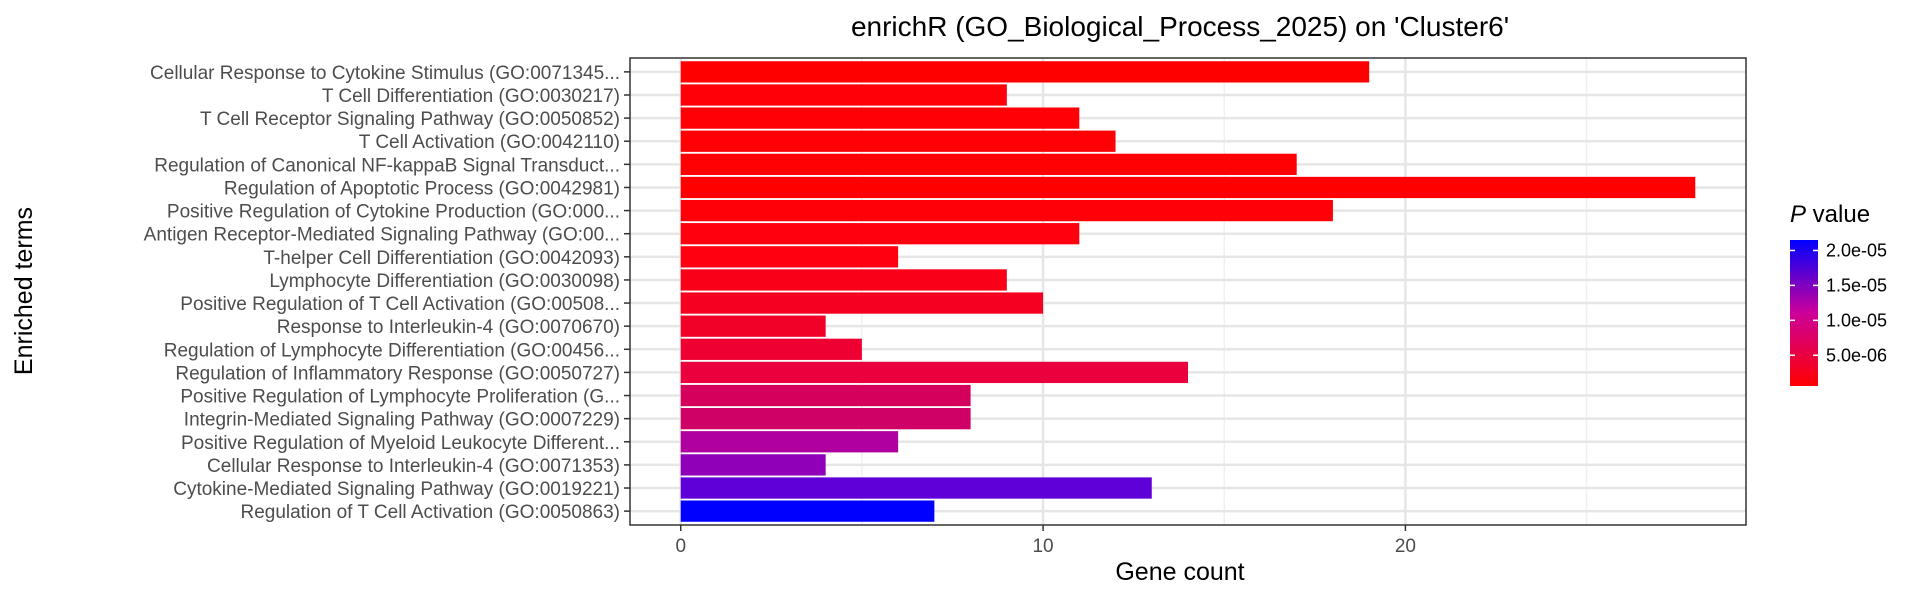 This screenshot has width=1920, height=605. I want to click on y-tick-label: Response to Interleukin-4 (GO:0070670), so click(448, 327).